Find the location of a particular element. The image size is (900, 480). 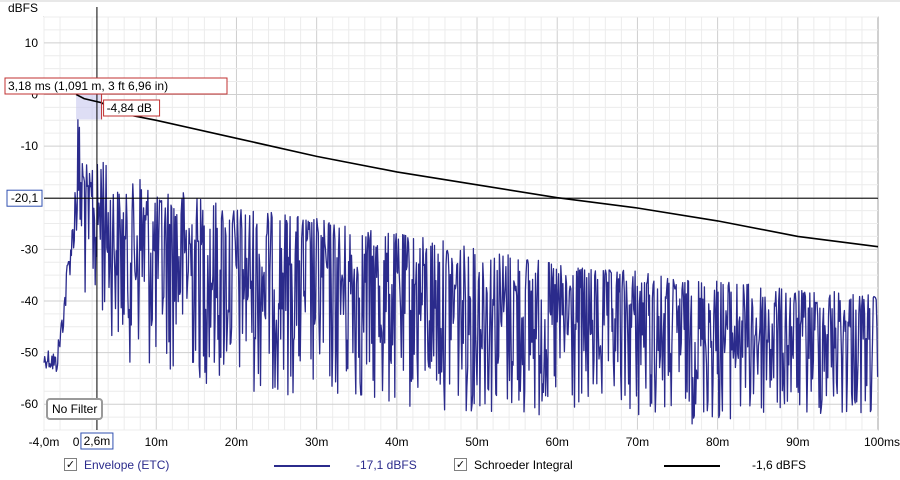

time-annotation: 3,18 ms (1,091 m, 3 ft 6,96 in) is located at coordinates (88, 86).